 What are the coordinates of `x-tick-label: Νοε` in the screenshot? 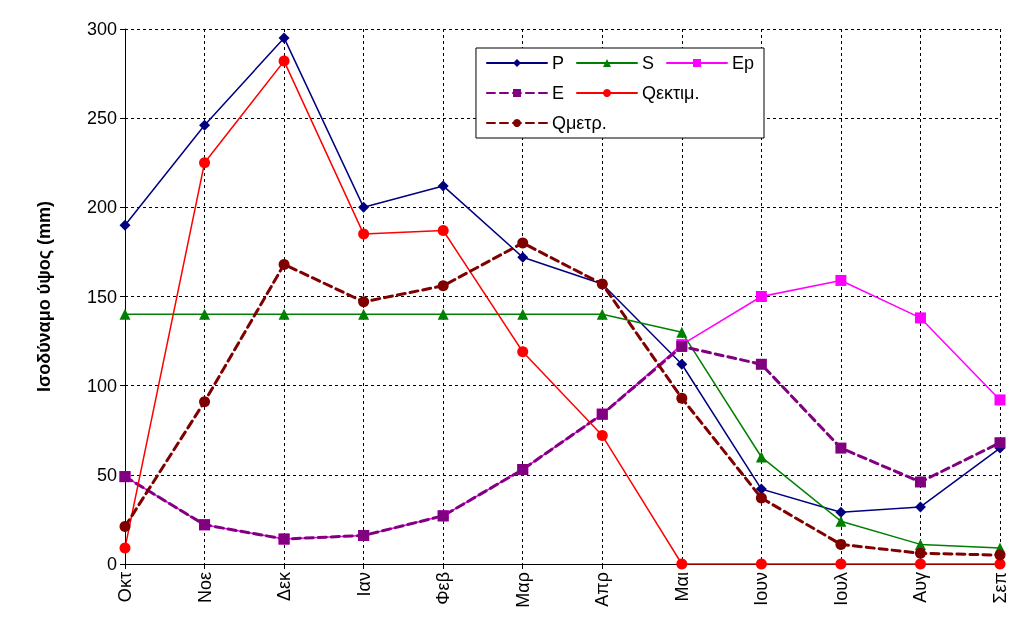 It's located at (204, 588).